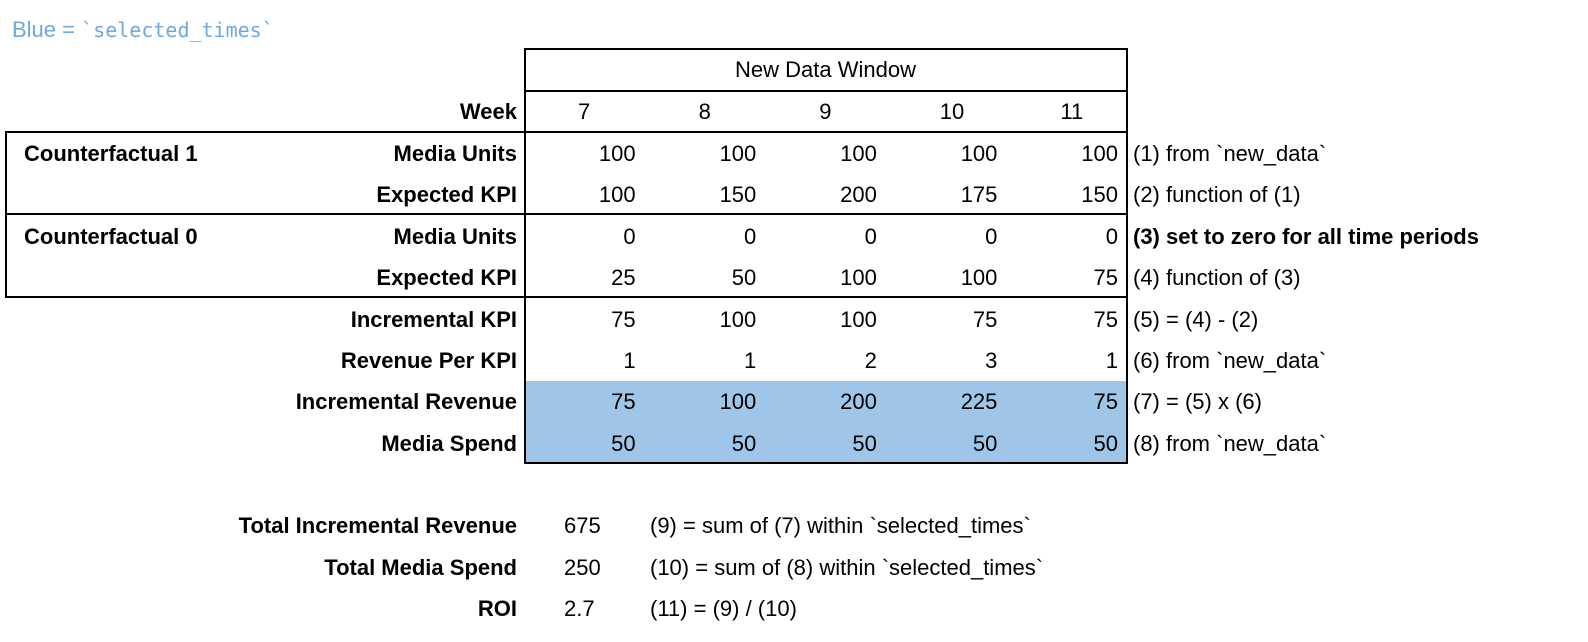 This screenshot has width=1588, height=642. I want to click on week-header: 7, so click(584, 111).